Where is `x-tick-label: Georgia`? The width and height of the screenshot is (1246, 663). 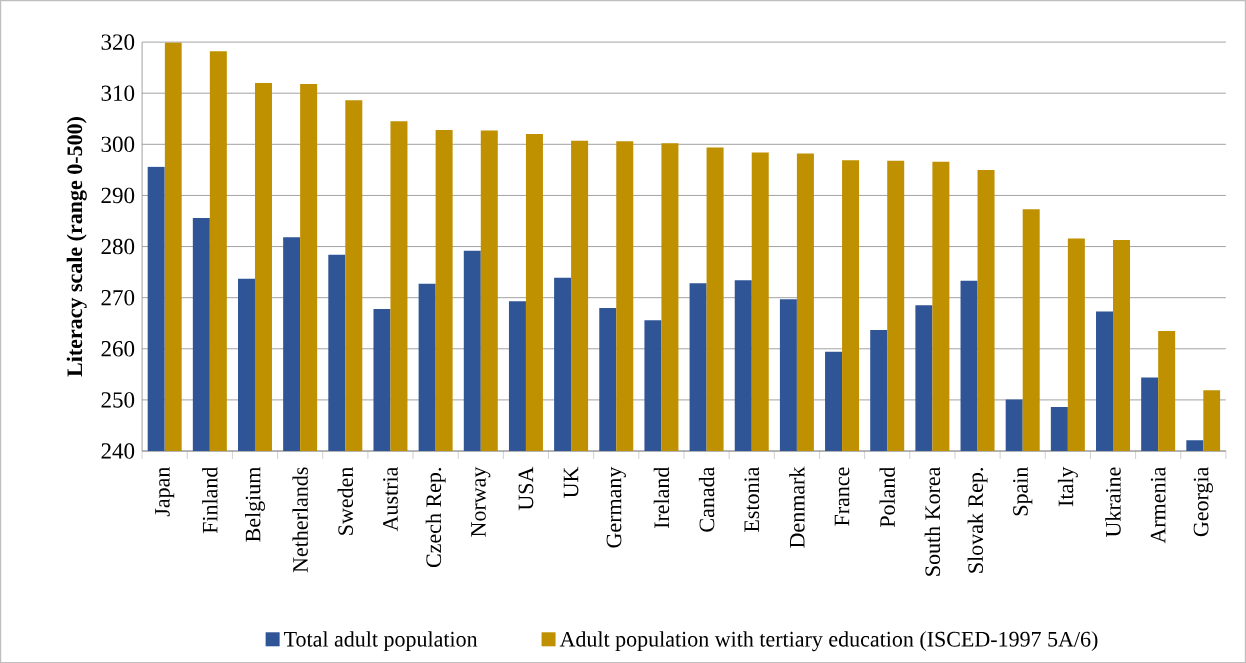 x-tick-label: Georgia is located at coordinates (1203, 501).